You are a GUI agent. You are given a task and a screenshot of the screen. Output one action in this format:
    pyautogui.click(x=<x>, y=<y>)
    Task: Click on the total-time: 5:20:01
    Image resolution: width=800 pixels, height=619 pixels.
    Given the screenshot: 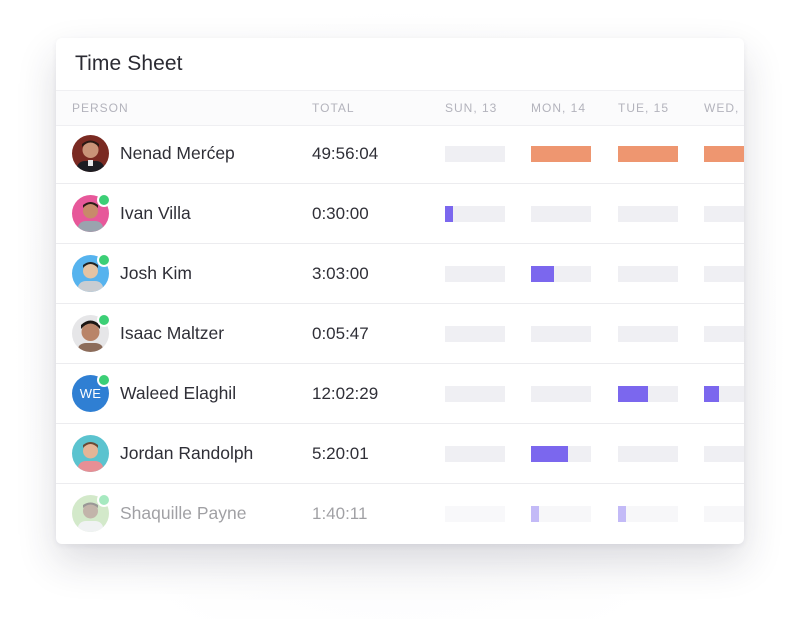 What is the action you would take?
    pyautogui.click(x=340, y=453)
    